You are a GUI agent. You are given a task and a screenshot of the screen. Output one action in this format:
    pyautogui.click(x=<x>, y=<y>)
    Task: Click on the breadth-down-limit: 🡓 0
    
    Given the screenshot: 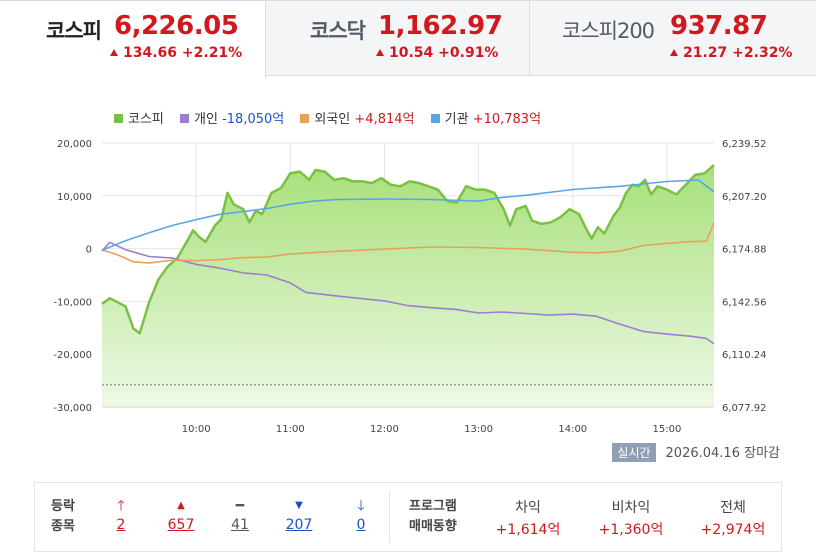 What is the action you would take?
    pyautogui.click(x=361, y=514)
    